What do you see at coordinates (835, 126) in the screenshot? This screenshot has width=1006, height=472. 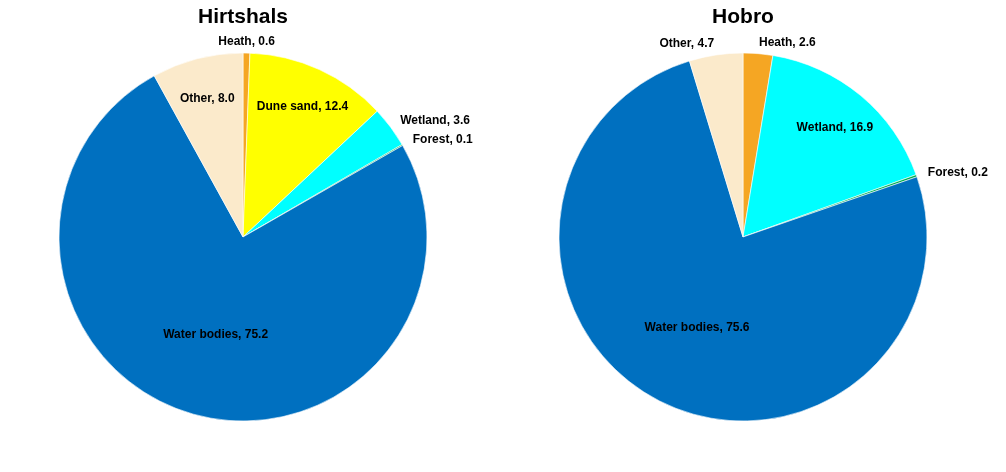 I see `slice-label: Wetland, 16.9` at bounding box center [835, 126].